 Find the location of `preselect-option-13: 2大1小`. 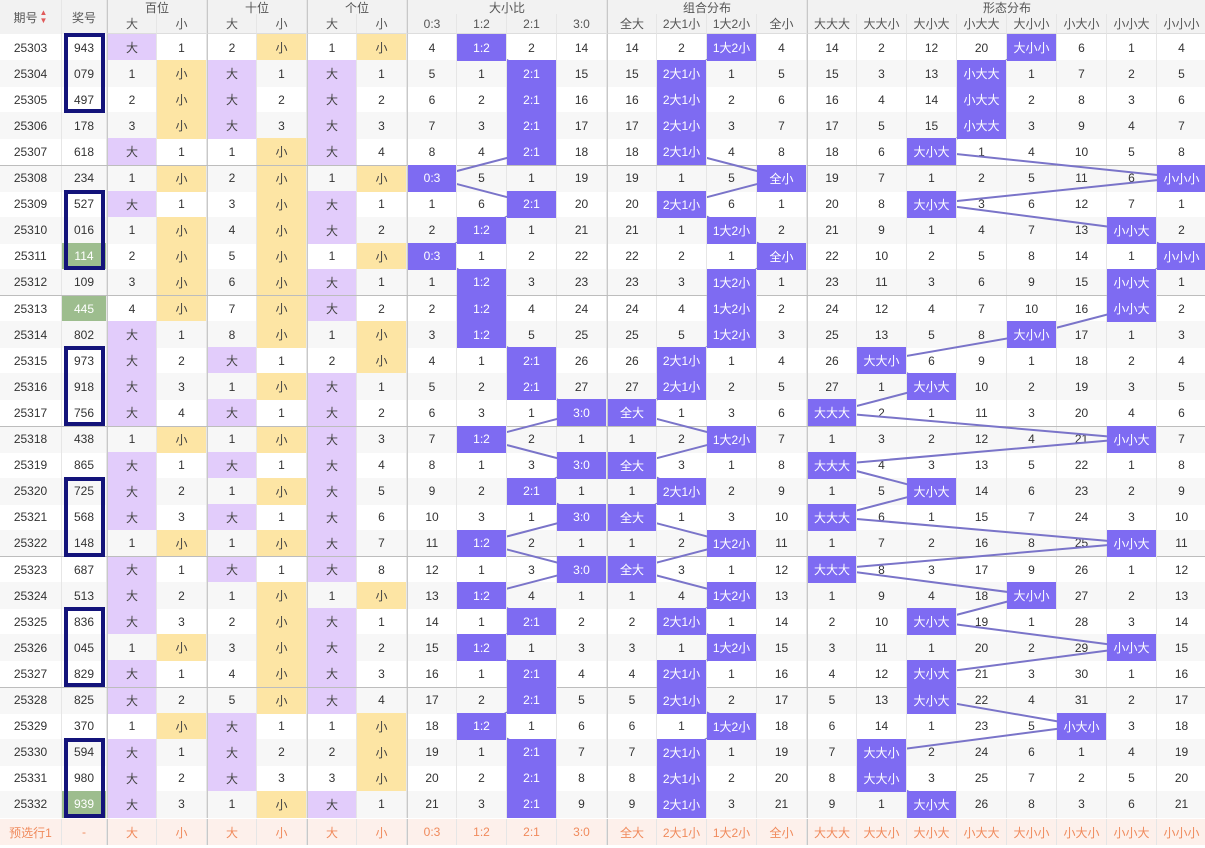

preselect-option-13: 2大1小 is located at coordinates (682, 832).